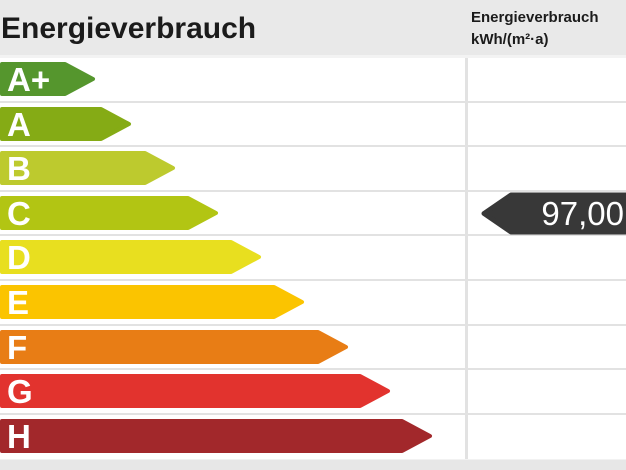 This screenshot has height=470, width=626. I want to click on unit-header: Energieverbrauch kWh/(m²·a), so click(548, 29).